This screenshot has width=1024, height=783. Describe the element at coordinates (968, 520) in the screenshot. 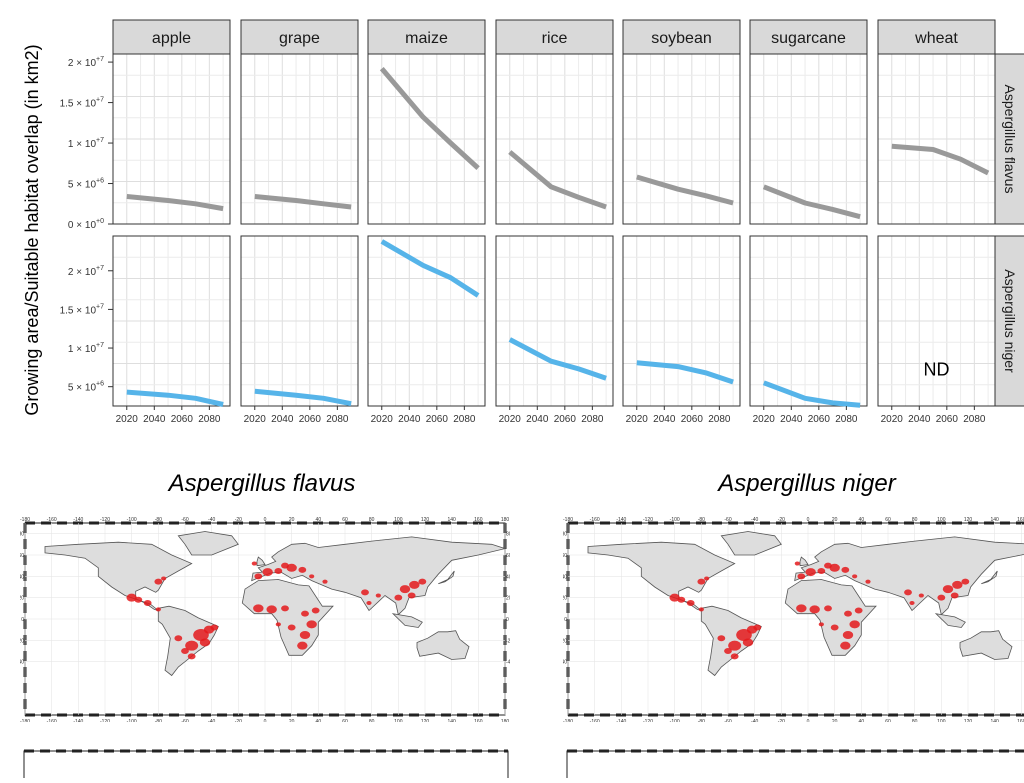

I see `lon-tick-label-top: 120` at that location.